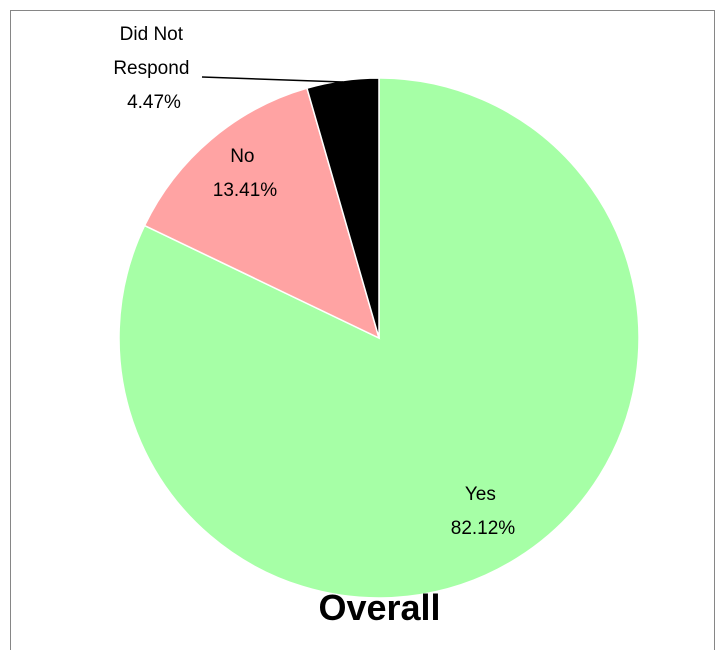 This screenshot has width=719, height=650. I want to click on data-label-did-not-respond-value: 4.47%, so click(154, 102).